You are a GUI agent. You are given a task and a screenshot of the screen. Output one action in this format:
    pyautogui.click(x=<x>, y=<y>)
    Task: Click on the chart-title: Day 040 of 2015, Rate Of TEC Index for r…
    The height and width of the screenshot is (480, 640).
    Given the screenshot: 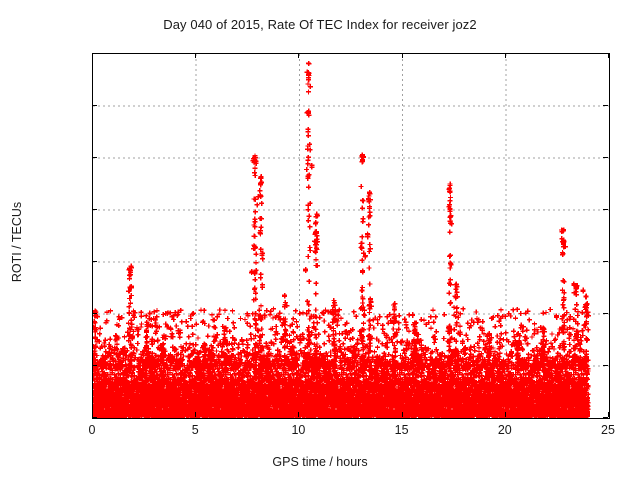 What is the action you would take?
    pyautogui.click(x=320, y=24)
    